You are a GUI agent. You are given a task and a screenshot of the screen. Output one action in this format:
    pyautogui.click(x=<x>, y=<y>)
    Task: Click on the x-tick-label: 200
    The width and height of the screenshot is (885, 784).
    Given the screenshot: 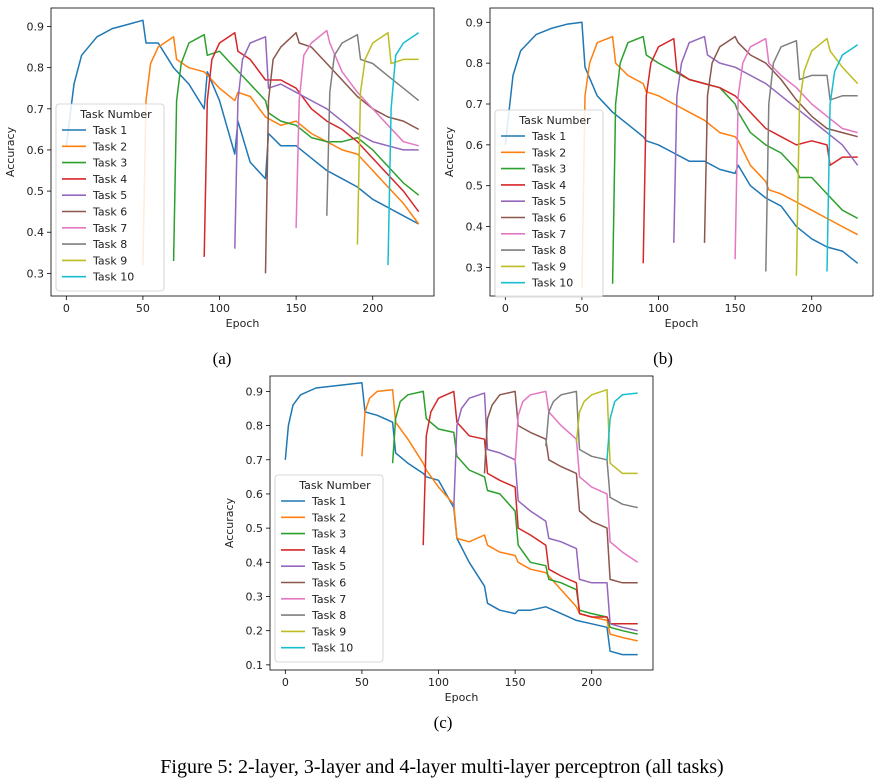 What is the action you would take?
    pyautogui.click(x=811, y=308)
    